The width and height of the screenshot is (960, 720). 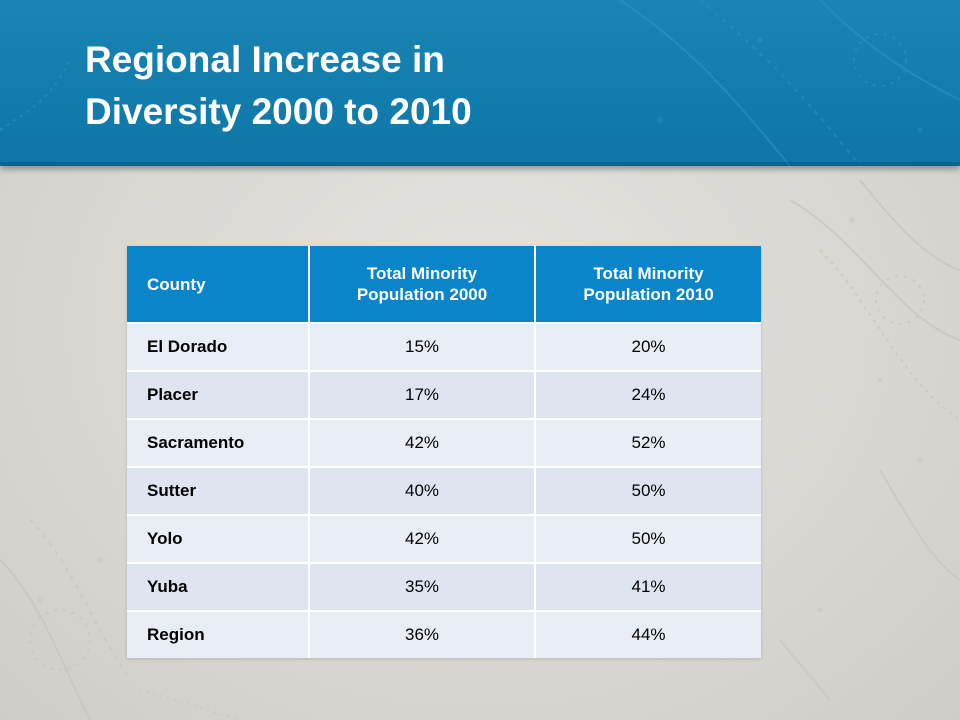 I want to click on pop2000-cell: 15%, so click(x=422, y=347).